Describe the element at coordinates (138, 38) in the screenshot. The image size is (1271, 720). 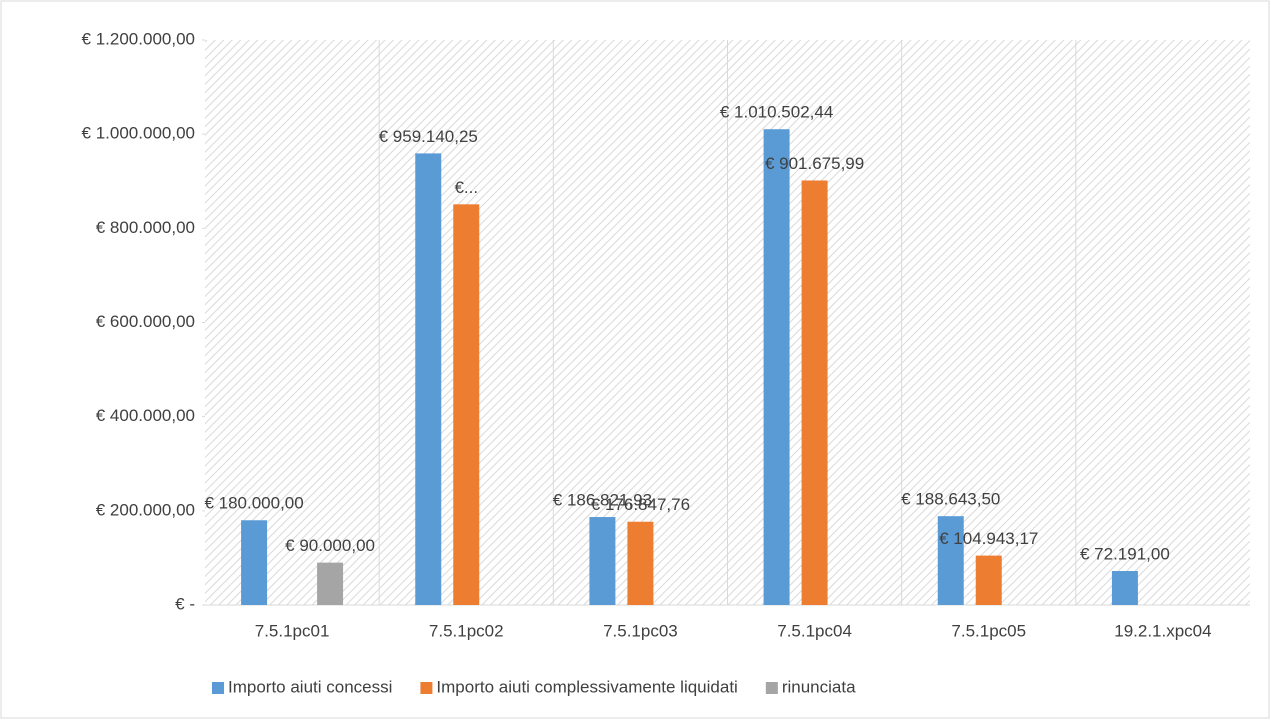
I see `y-tick-label: € 1.200.000,00` at that location.